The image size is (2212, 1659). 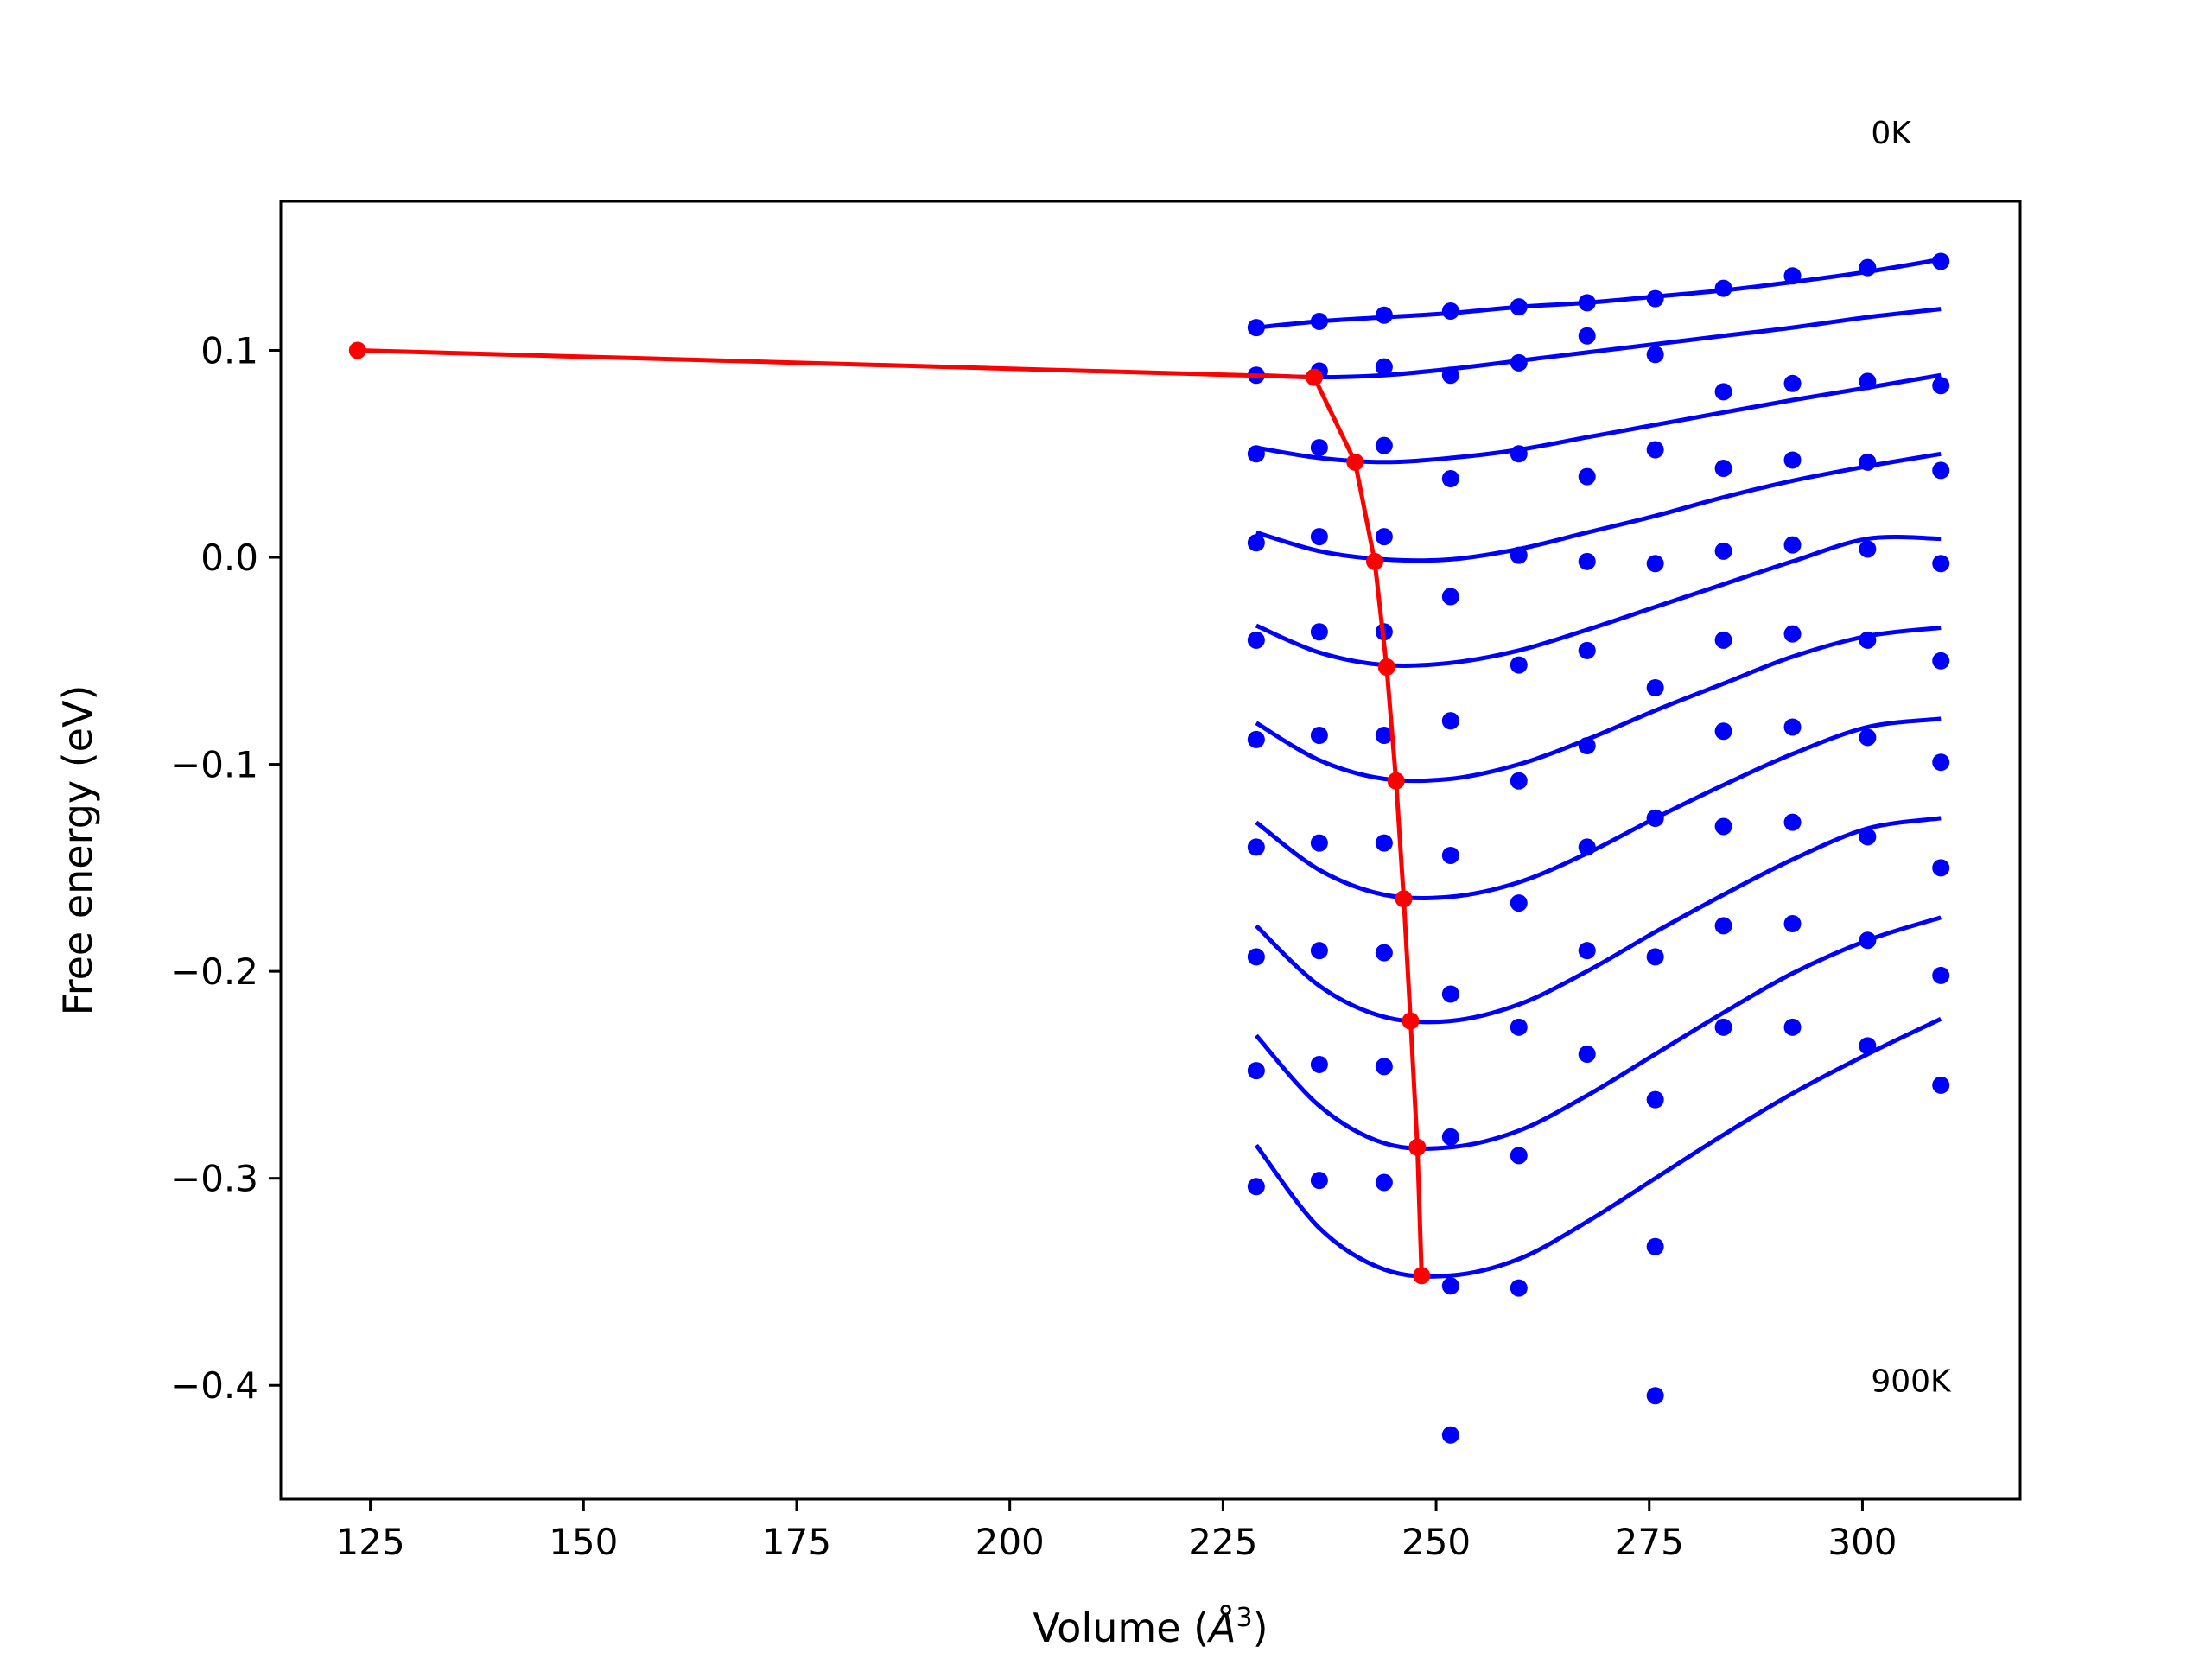 I want to click on y-tick-label: −0.3, so click(x=214, y=1179).